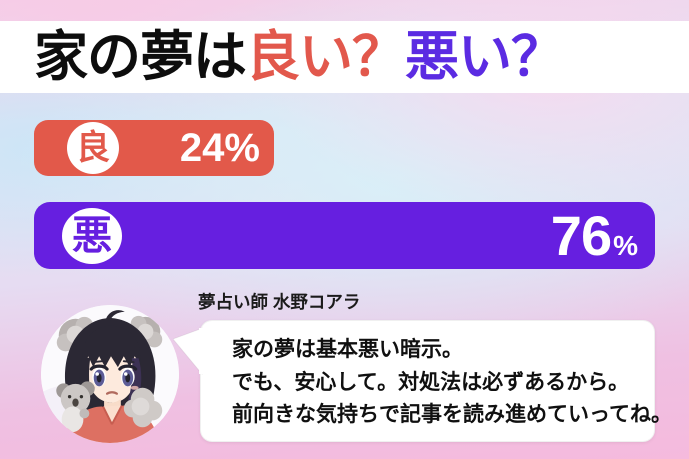 The height and width of the screenshot is (459, 689). What do you see at coordinates (154, 148) in the screenshot?
I see `poll-bar-good: 良 24%` at bounding box center [154, 148].